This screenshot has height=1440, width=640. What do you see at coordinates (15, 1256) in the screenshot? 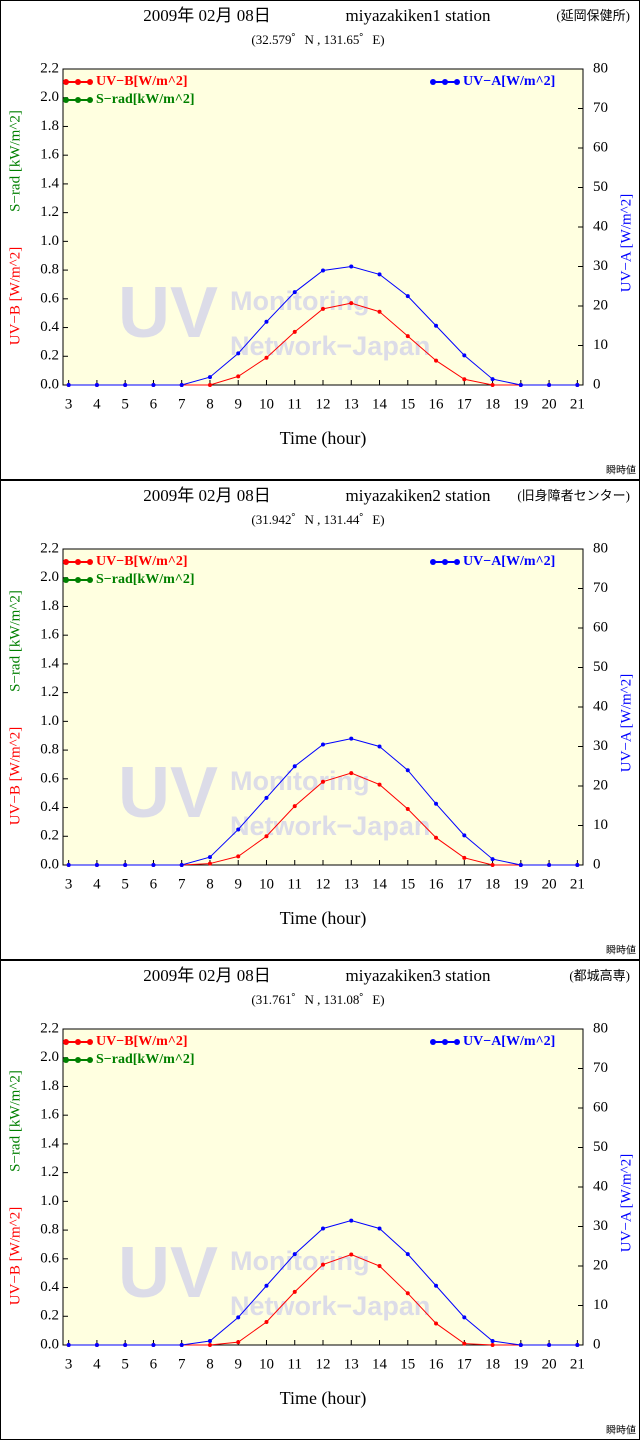
I see `y-axis-label: UV−B [W/m^2]` at bounding box center [15, 1256].